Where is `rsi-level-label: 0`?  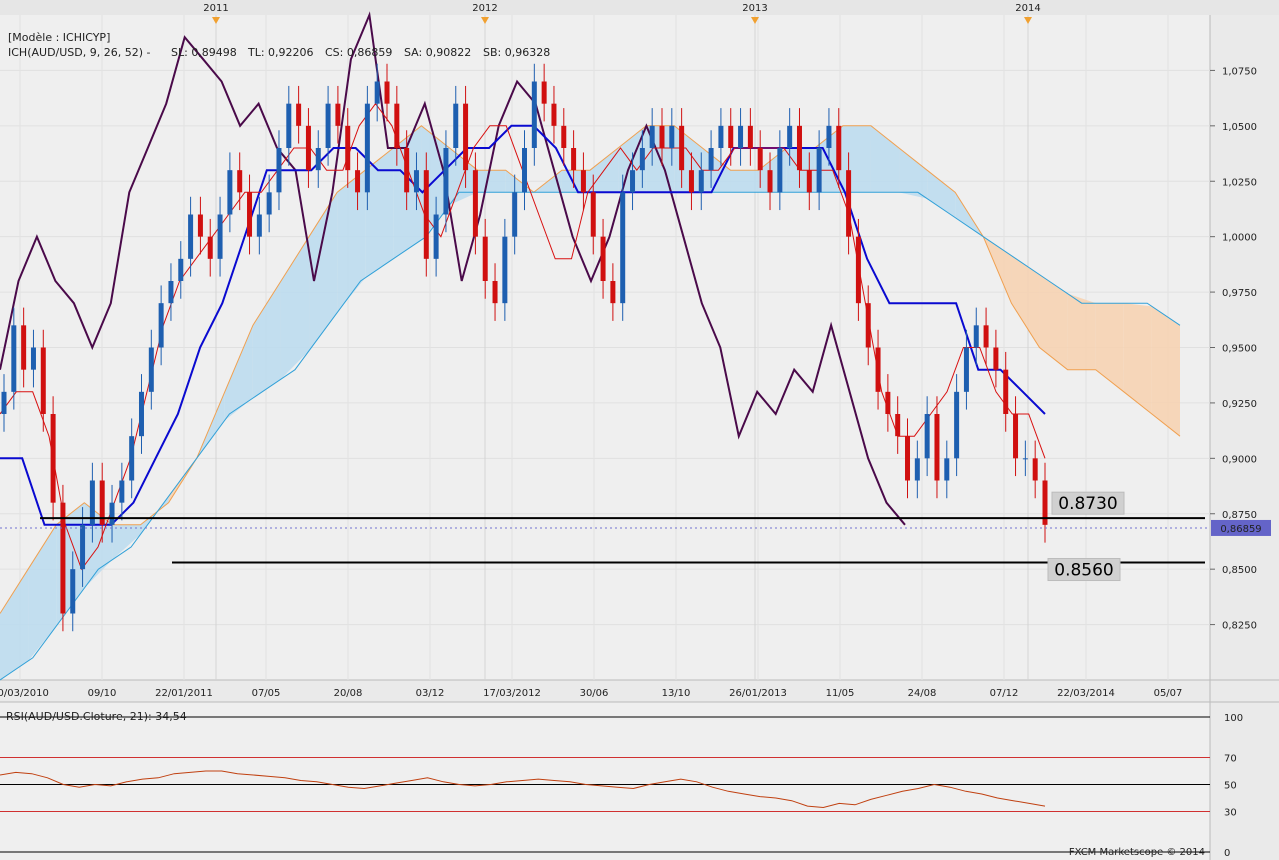 rsi-level-label: 0 is located at coordinates (1227, 853).